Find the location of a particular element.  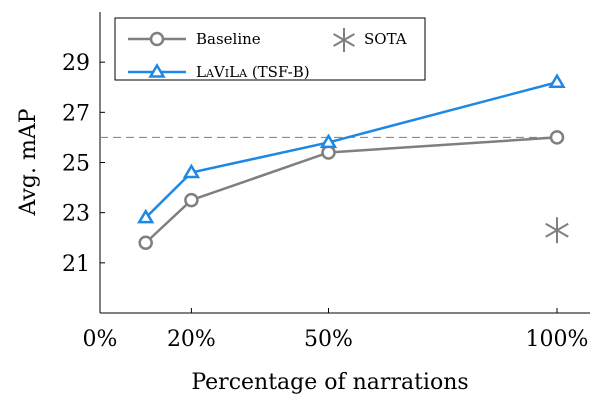

sota-stroke is located at coordinates (557, 230).